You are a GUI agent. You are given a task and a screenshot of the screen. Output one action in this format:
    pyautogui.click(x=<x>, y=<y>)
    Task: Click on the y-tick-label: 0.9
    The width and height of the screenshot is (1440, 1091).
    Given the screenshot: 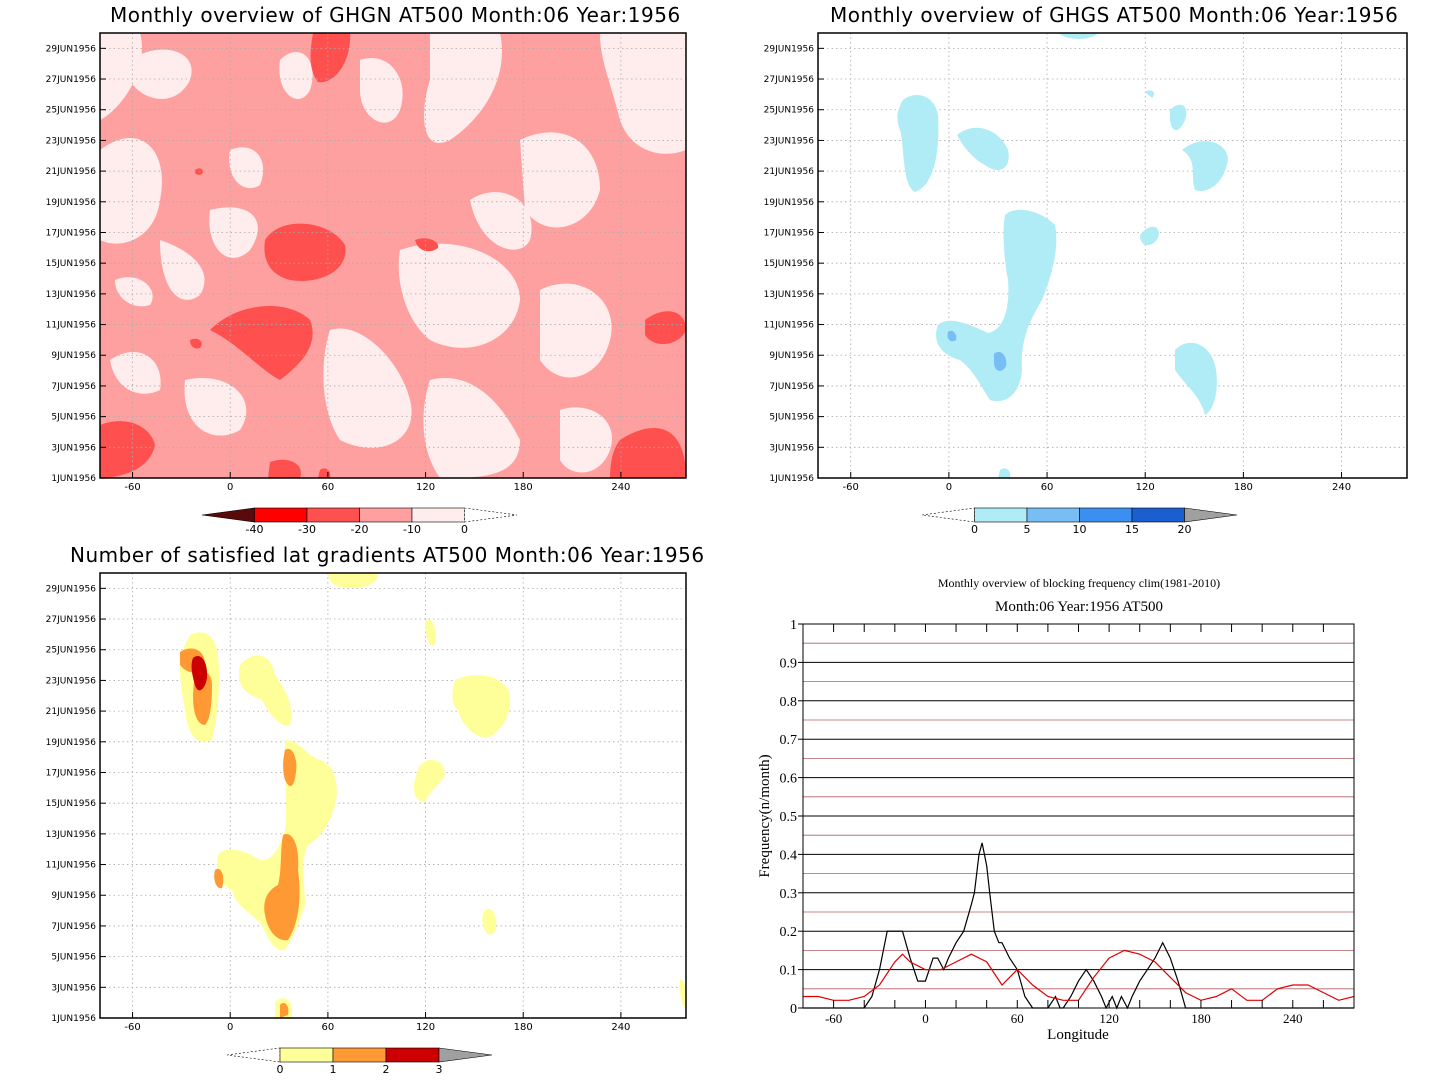 What is the action you would take?
    pyautogui.click(x=789, y=663)
    